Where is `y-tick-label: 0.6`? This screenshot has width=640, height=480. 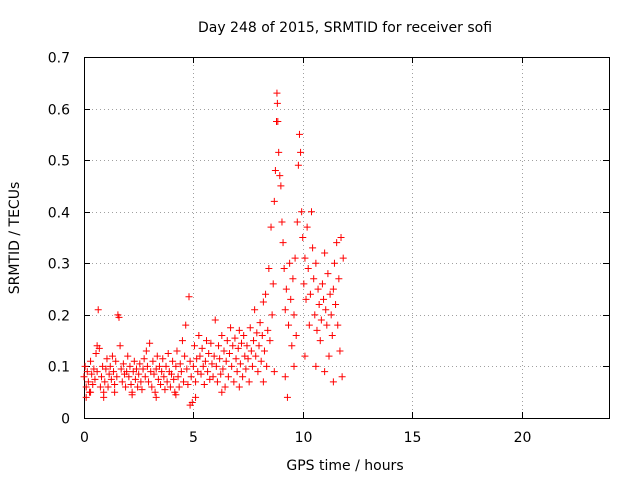 y-tick-label: 0.6 is located at coordinates (59, 111).